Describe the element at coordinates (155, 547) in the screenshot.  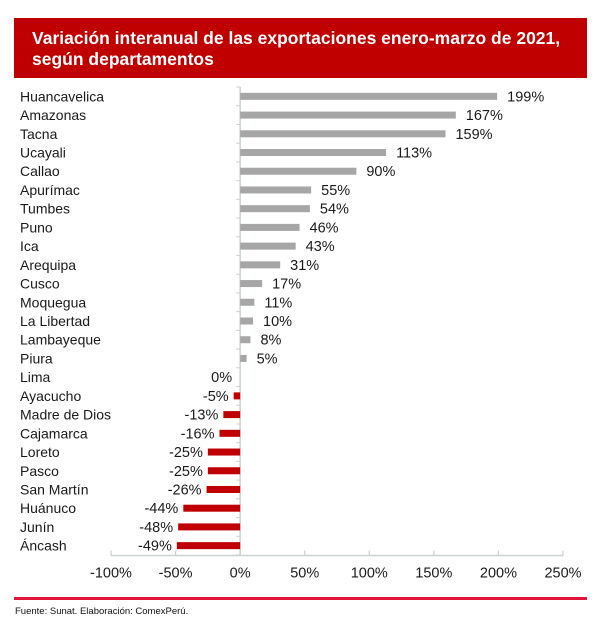
I see `data-label: -49%` at that location.